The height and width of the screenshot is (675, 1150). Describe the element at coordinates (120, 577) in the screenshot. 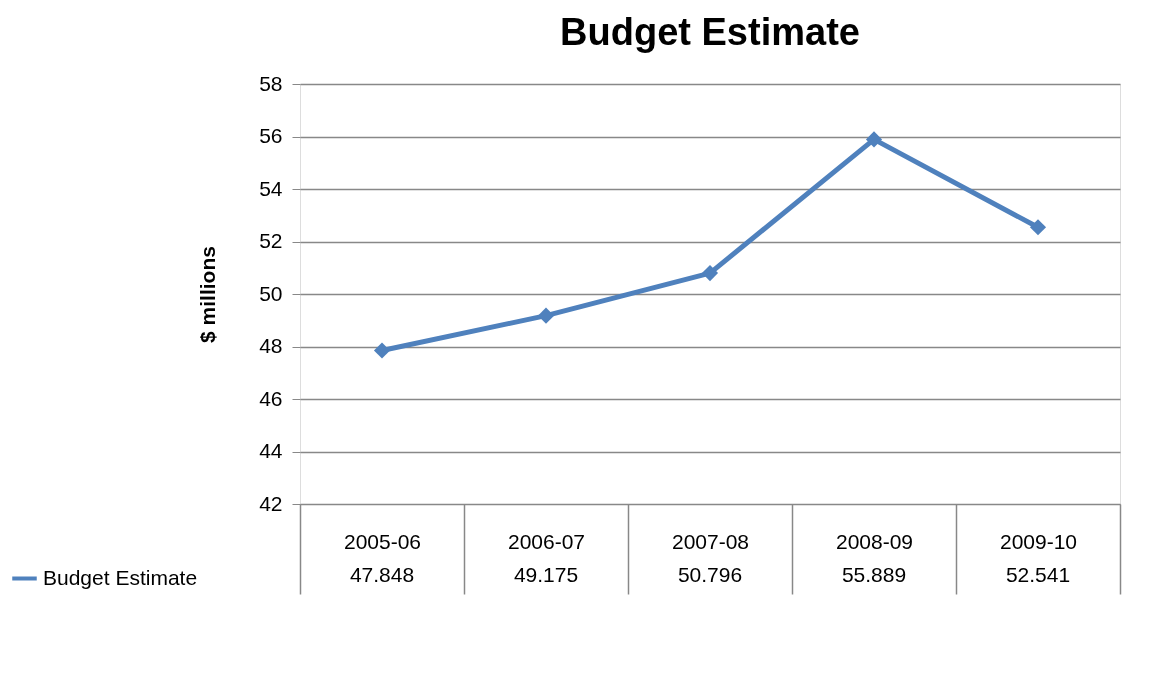

I see `legend-label: Budget Estimate` at that location.